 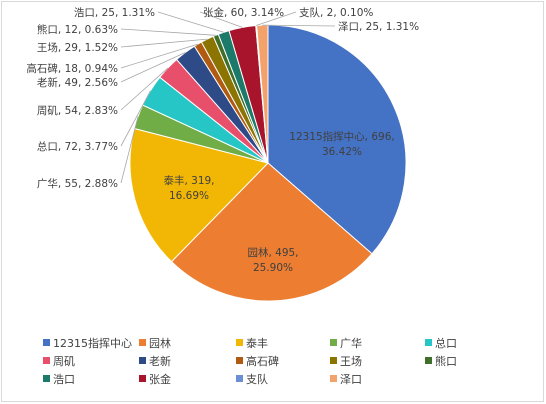 What do you see at coordinates (77, 183) in the screenshot?
I see `data-label: 广华, 55, 2.88%` at bounding box center [77, 183].